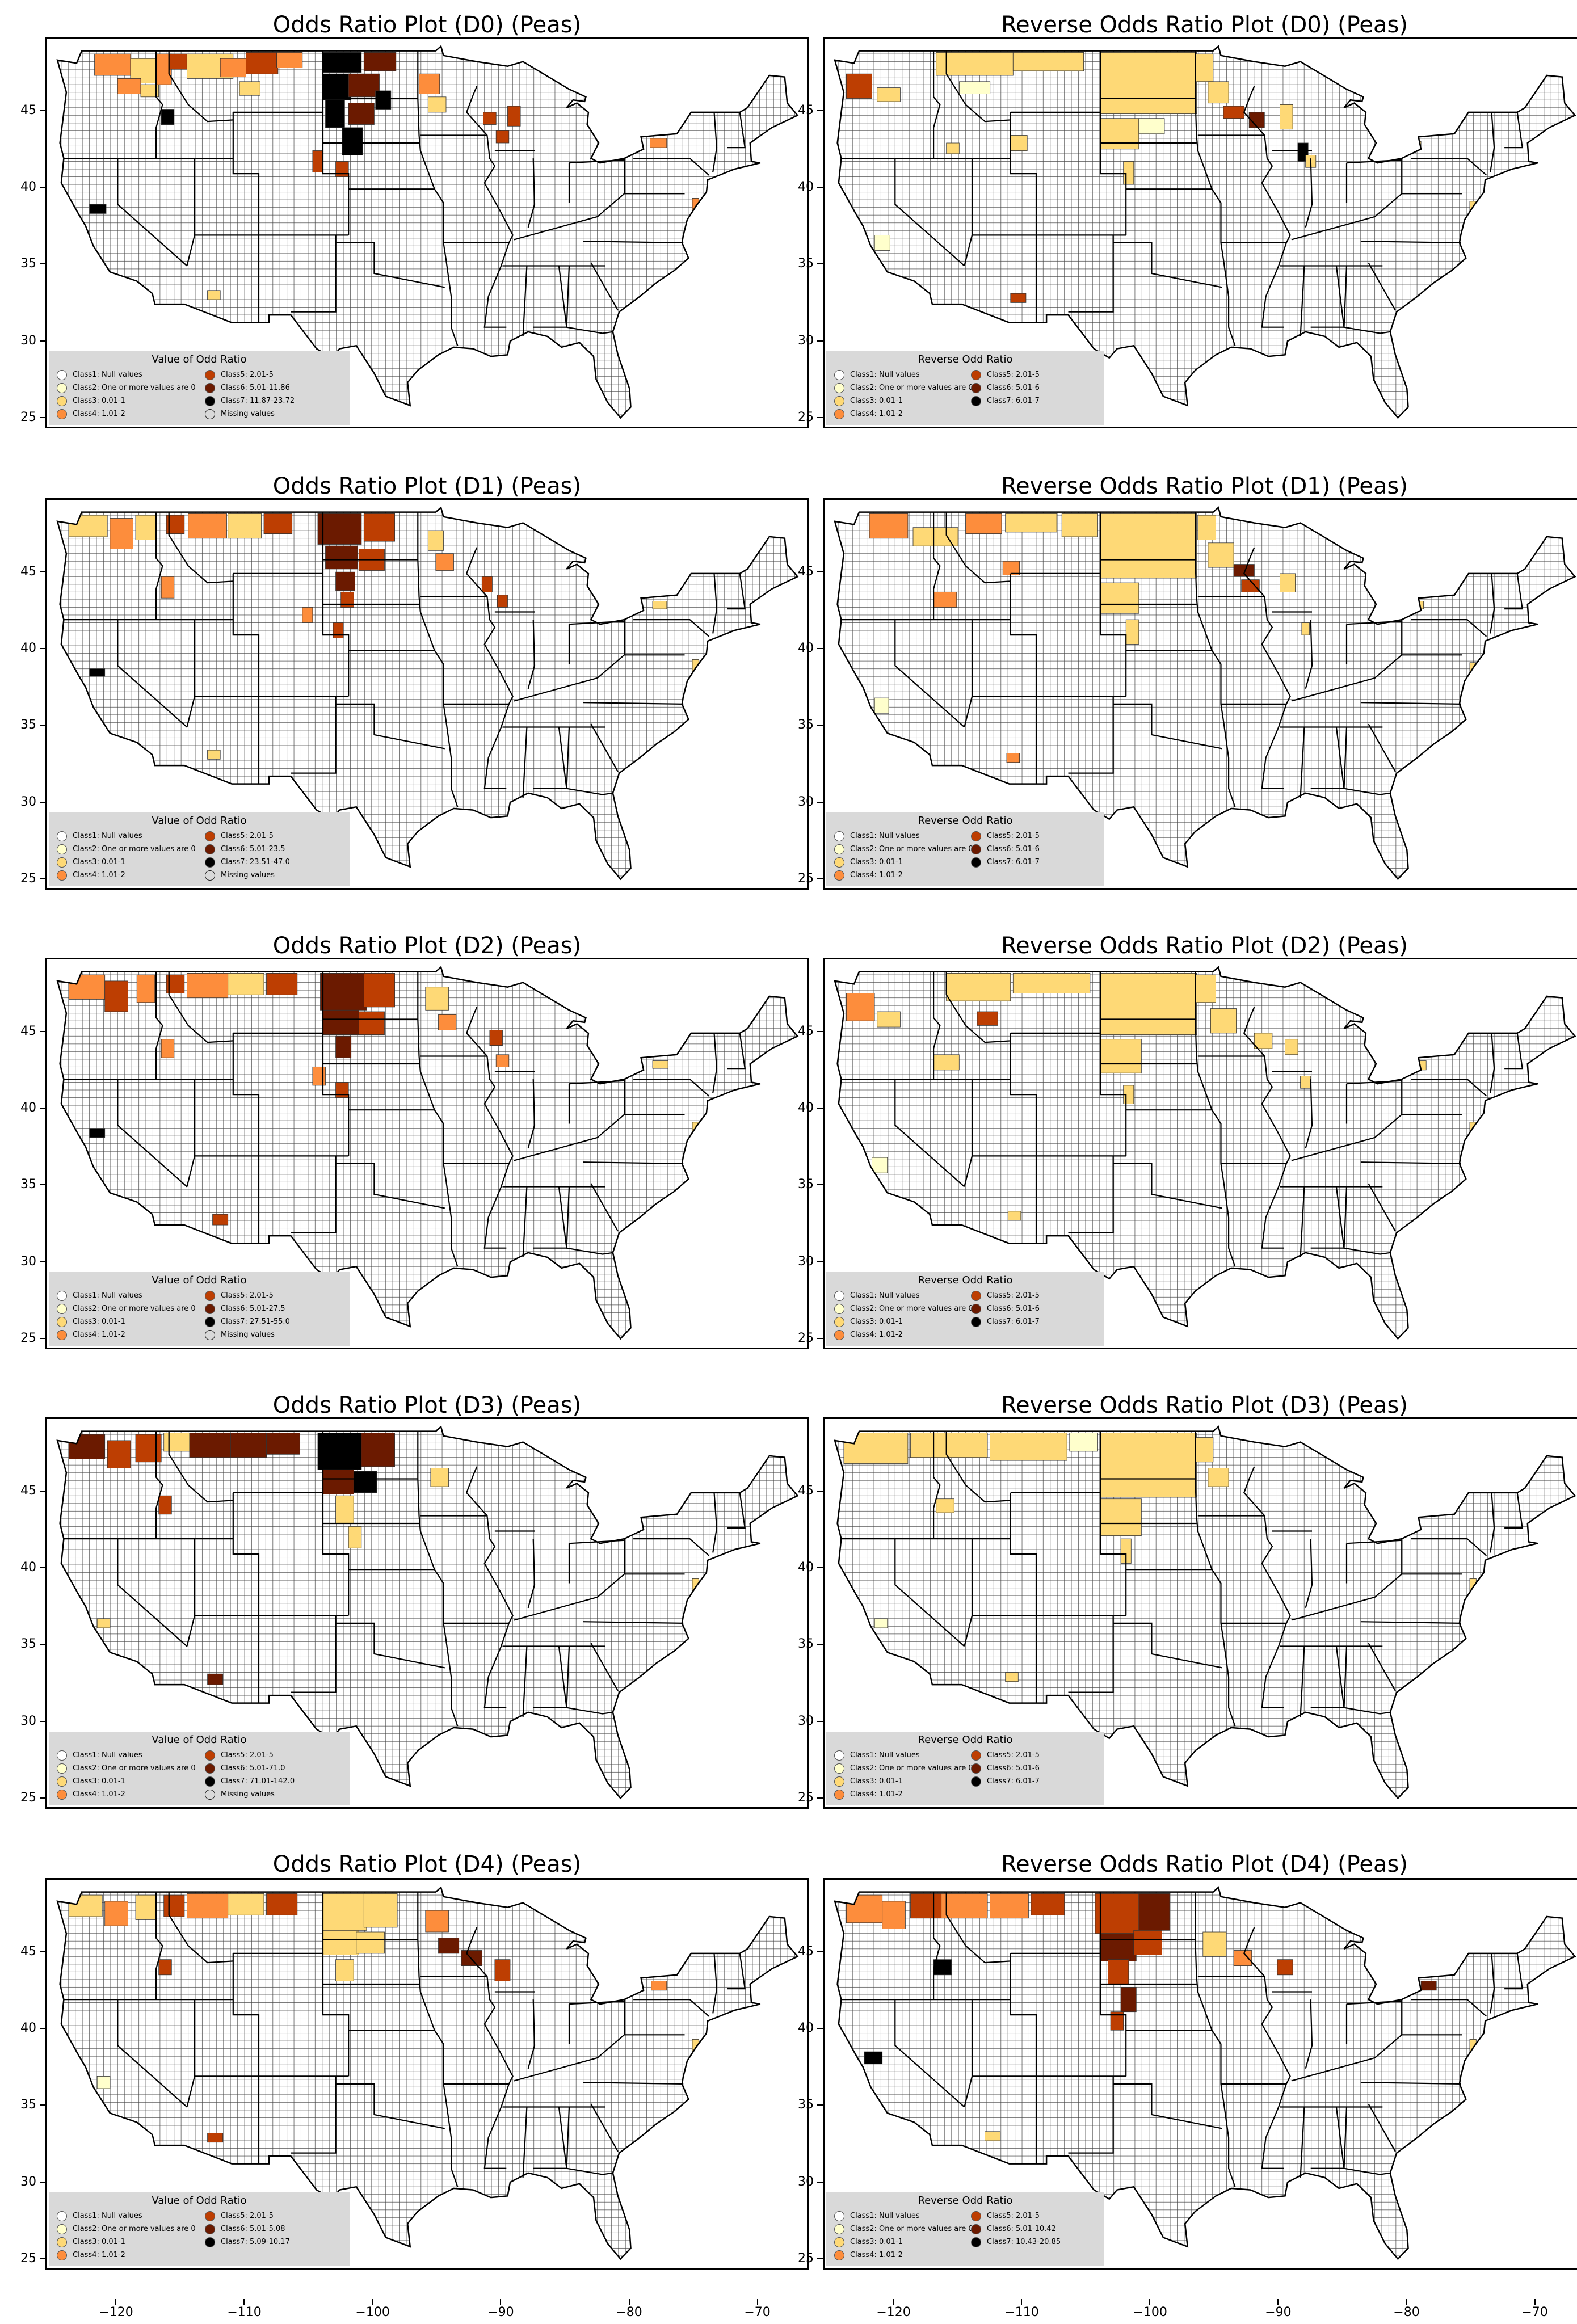  I want to click on lon-tick-label: −90, so click(1278, 2312).